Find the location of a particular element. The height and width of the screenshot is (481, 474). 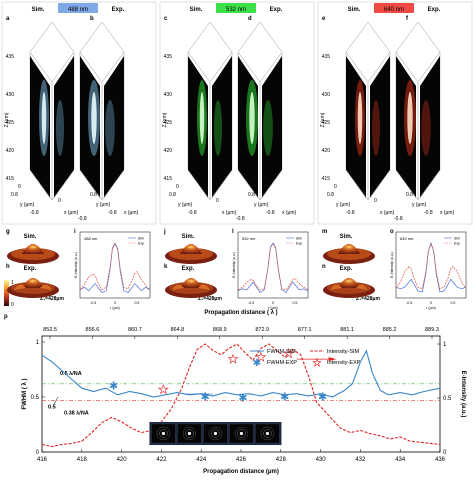

top-axis-tick: 860.7 is located at coordinates (135, 330).